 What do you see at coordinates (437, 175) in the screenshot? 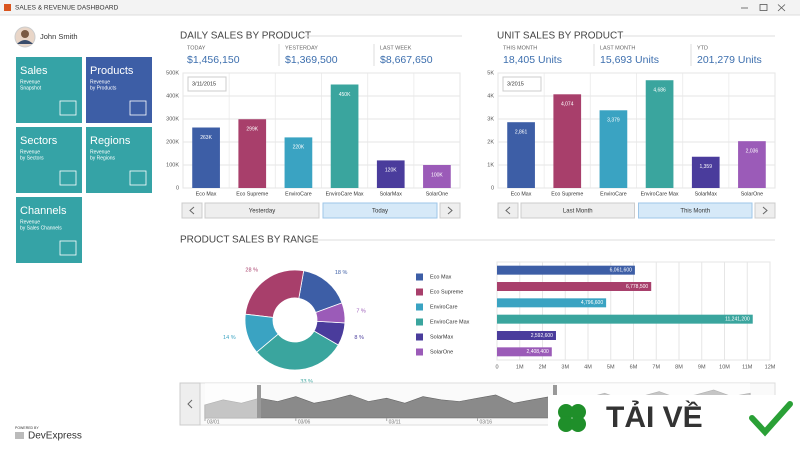
I see `bar-value-label: 100K` at bounding box center [437, 175].